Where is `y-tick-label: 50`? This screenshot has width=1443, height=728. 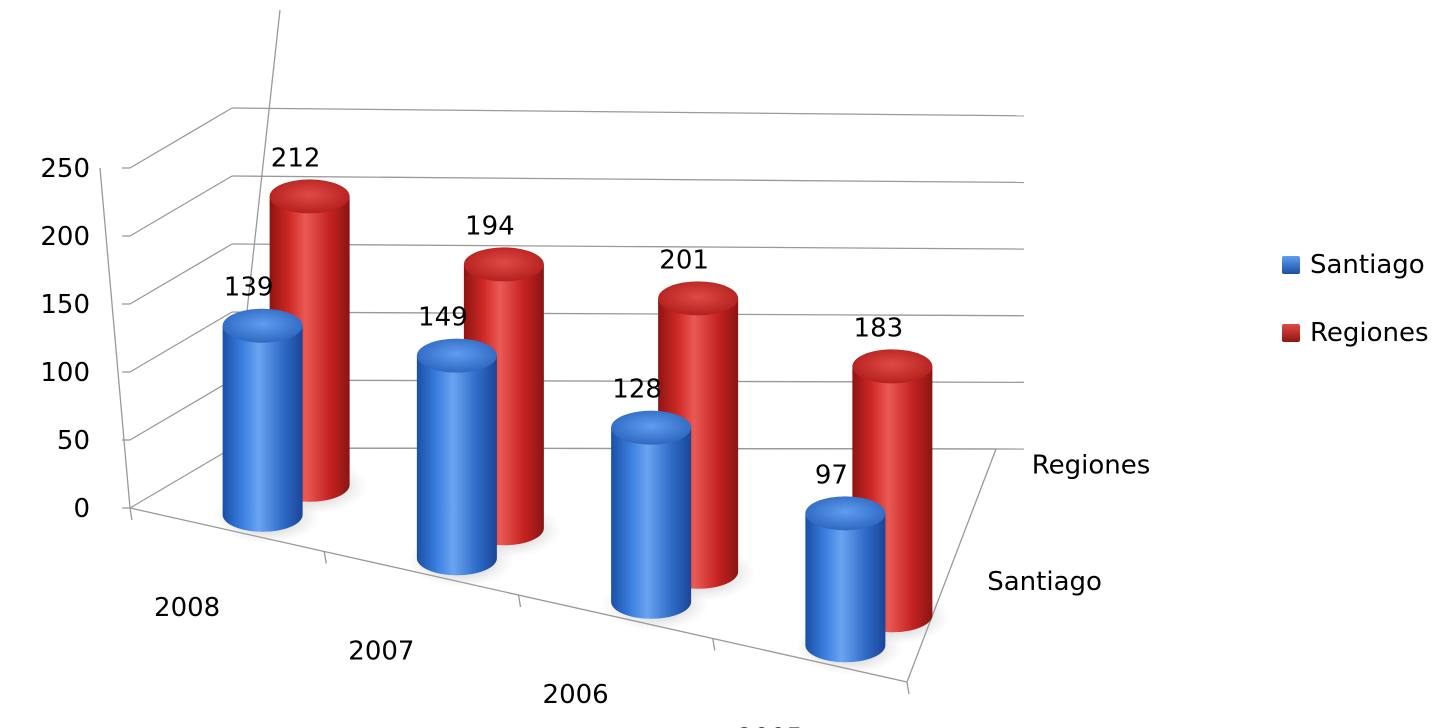
y-tick-label: 50 is located at coordinates (73, 441).